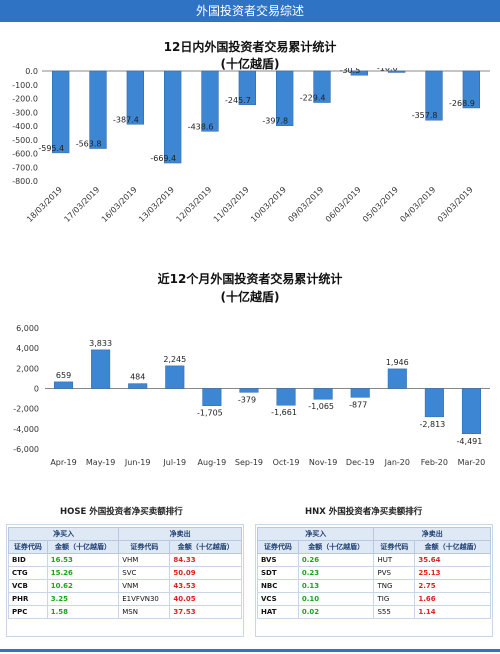 This screenshot has width=500, height=654. What do you see at coordinates (205, 612) in the screenshot?
I see `sell-amount-cell: 37.53` at bounding box center [205, 612].